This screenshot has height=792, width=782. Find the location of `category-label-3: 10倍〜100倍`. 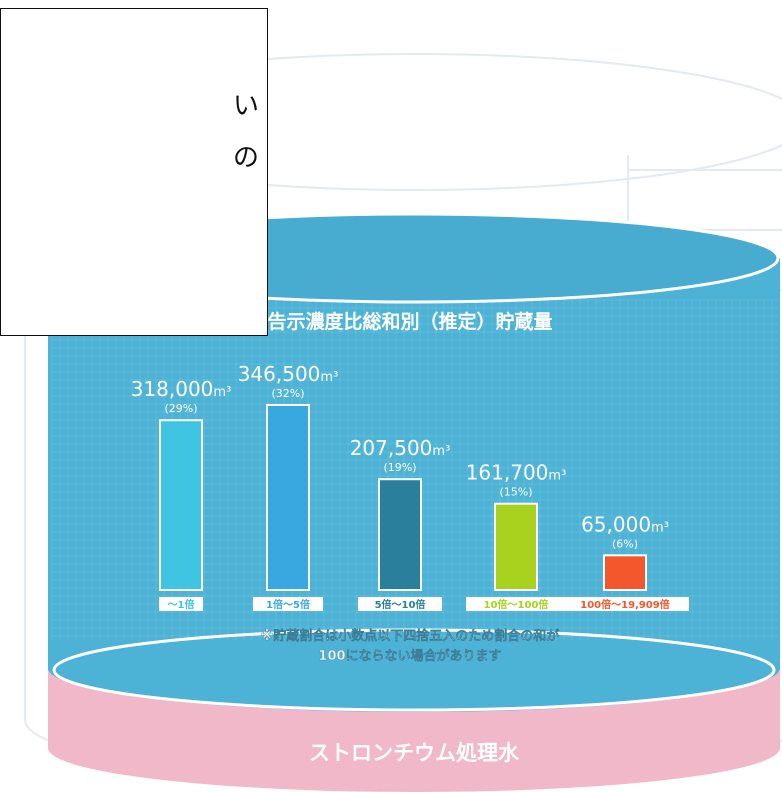

category-label-3: 10倍〜100倍 is located at coordinates (516, 604).